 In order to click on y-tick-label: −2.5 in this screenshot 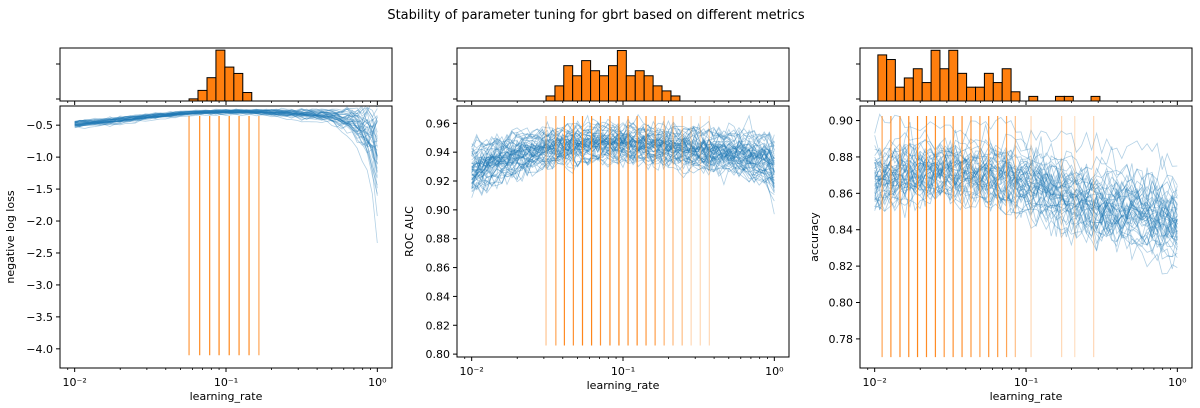, I will do `click(39, 253)`.